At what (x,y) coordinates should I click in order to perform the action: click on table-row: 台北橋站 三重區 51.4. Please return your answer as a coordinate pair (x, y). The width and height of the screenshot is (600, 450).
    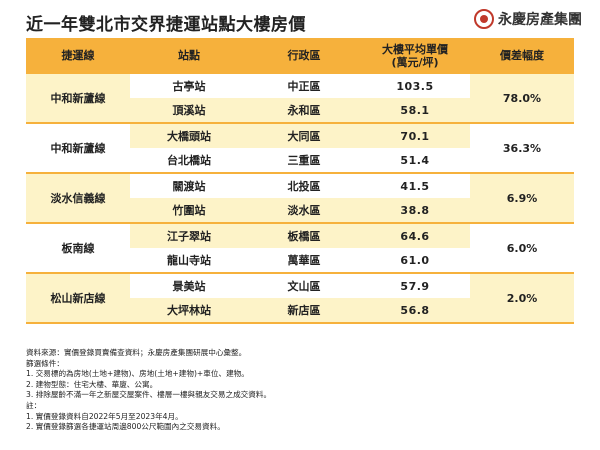
    Looking at the image, I should click on (300, 160).